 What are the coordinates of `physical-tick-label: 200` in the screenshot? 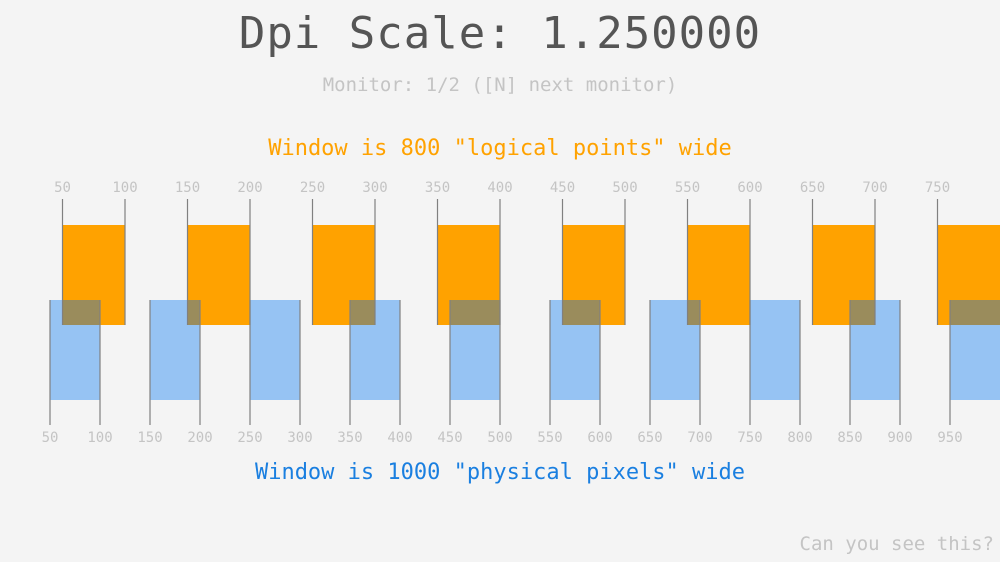 It's located at (199, 438).